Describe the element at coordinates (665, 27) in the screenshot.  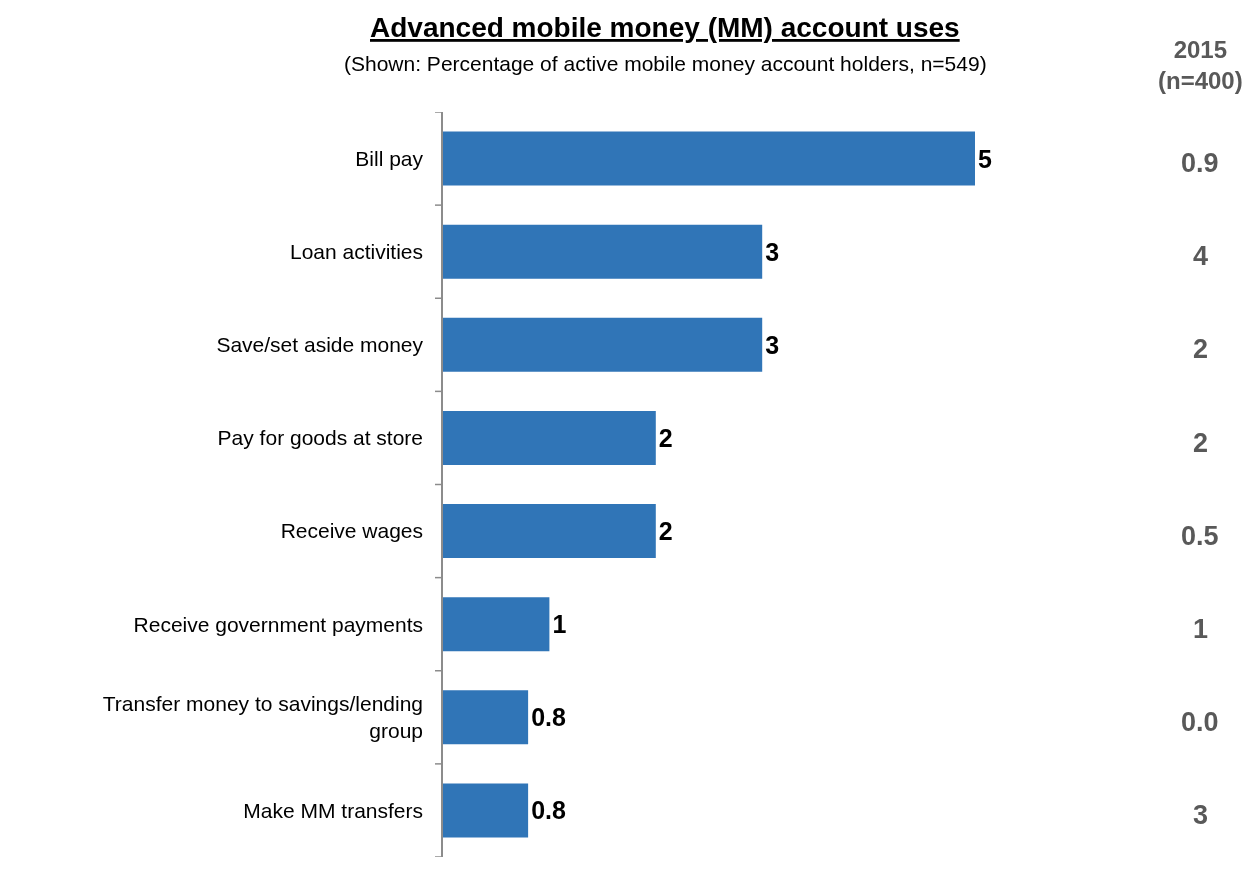
I see `chart-title: Advanced mobile money (MM) account uses` at that location.